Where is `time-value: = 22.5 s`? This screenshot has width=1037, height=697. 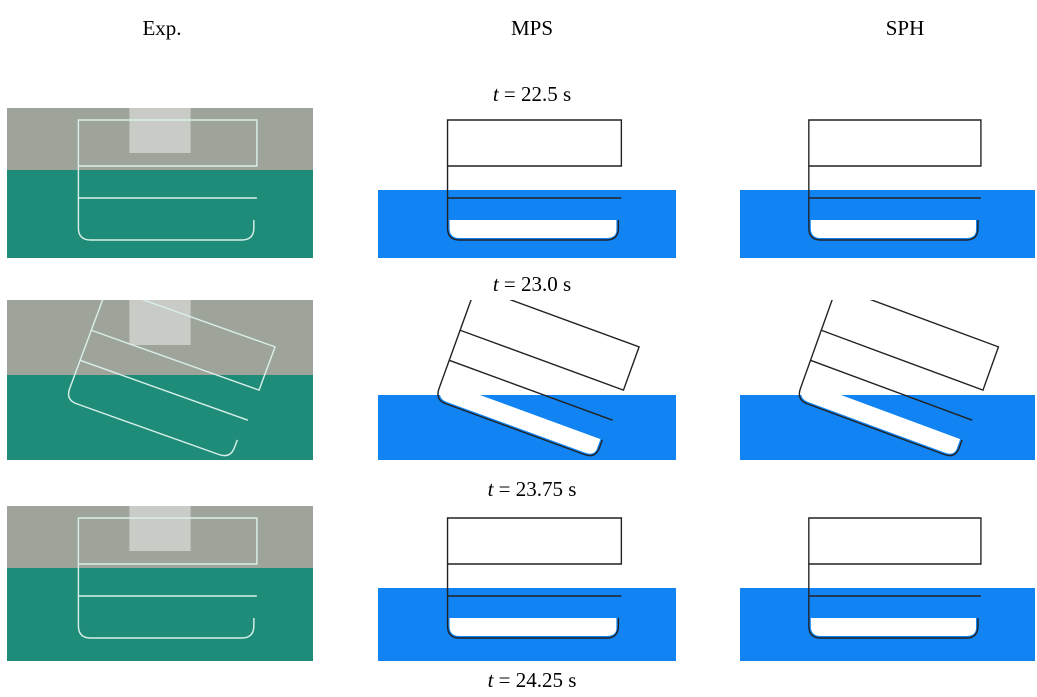 time-value: = 22.5 s is located at coordinates (537, 94).